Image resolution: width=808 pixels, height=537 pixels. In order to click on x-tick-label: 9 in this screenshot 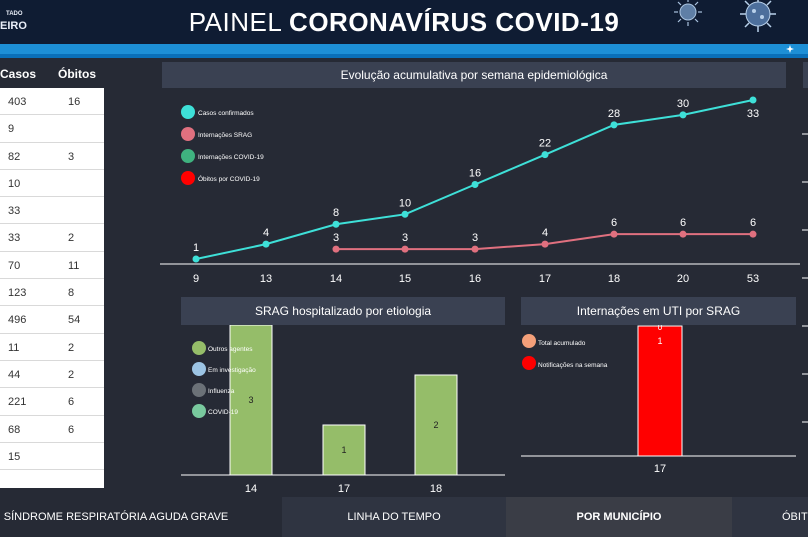, I will do `click(196, 279)`.